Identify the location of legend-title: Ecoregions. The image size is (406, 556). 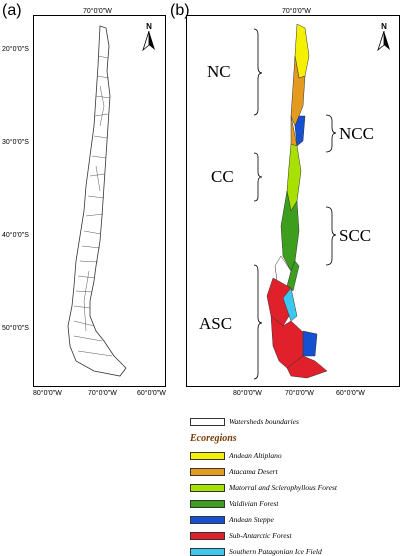
(213, 438).